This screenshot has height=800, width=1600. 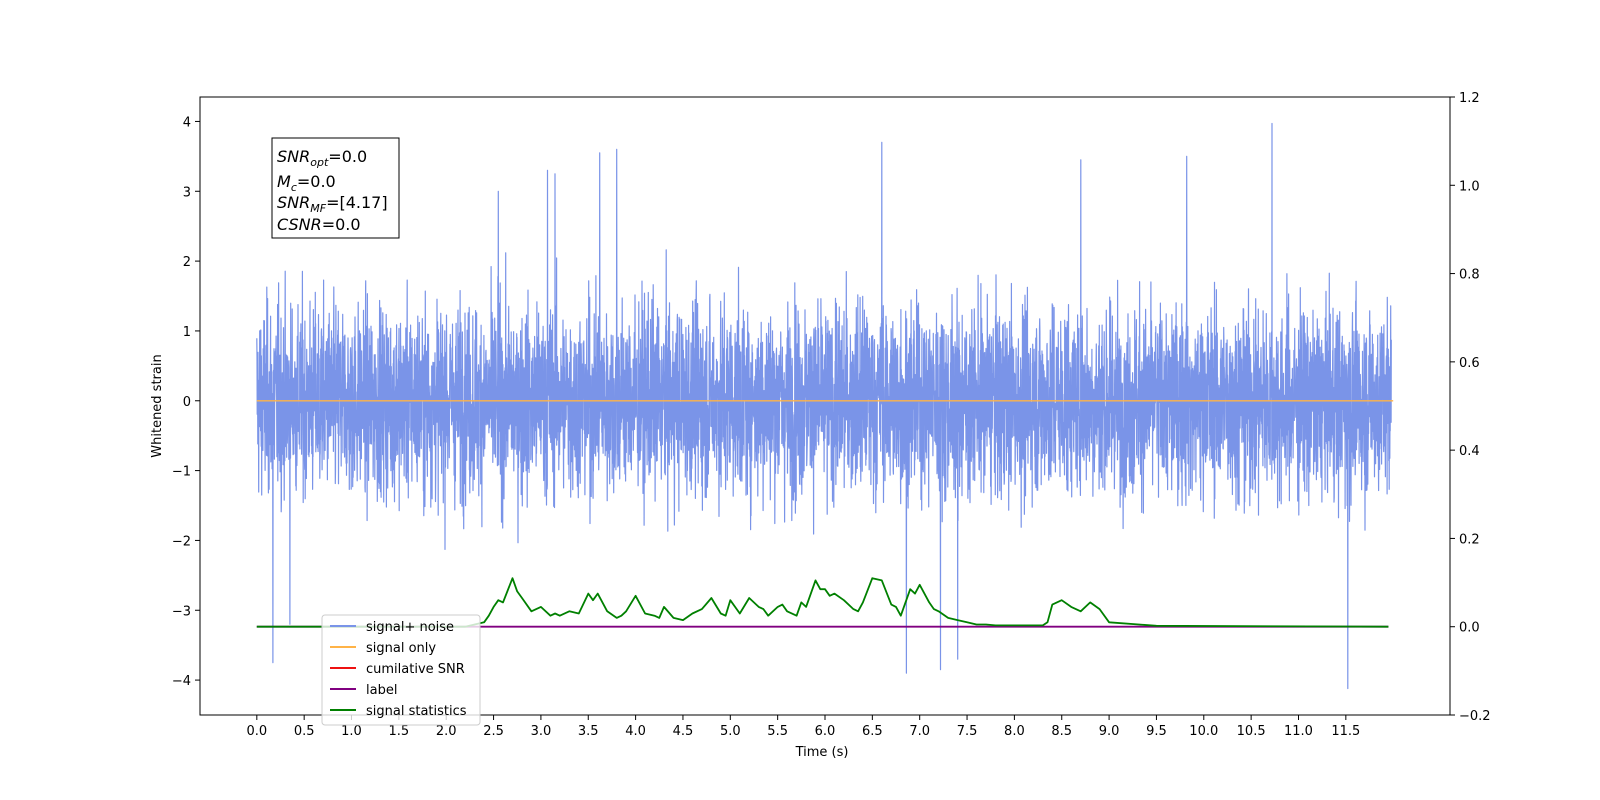 What do you see at coordinates (187, 192) in the screenshot?
I see `y-left-tick-label: 3` at bounding box center [187, 192].